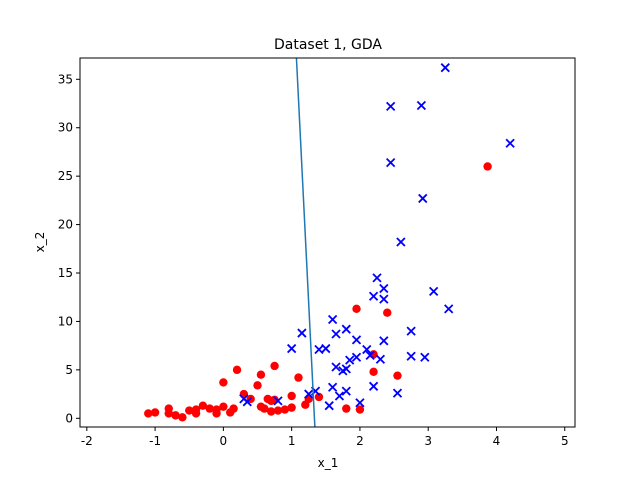 The image size is (640, 480). I want to click on x-tick-label: 3, so click(428, 441).